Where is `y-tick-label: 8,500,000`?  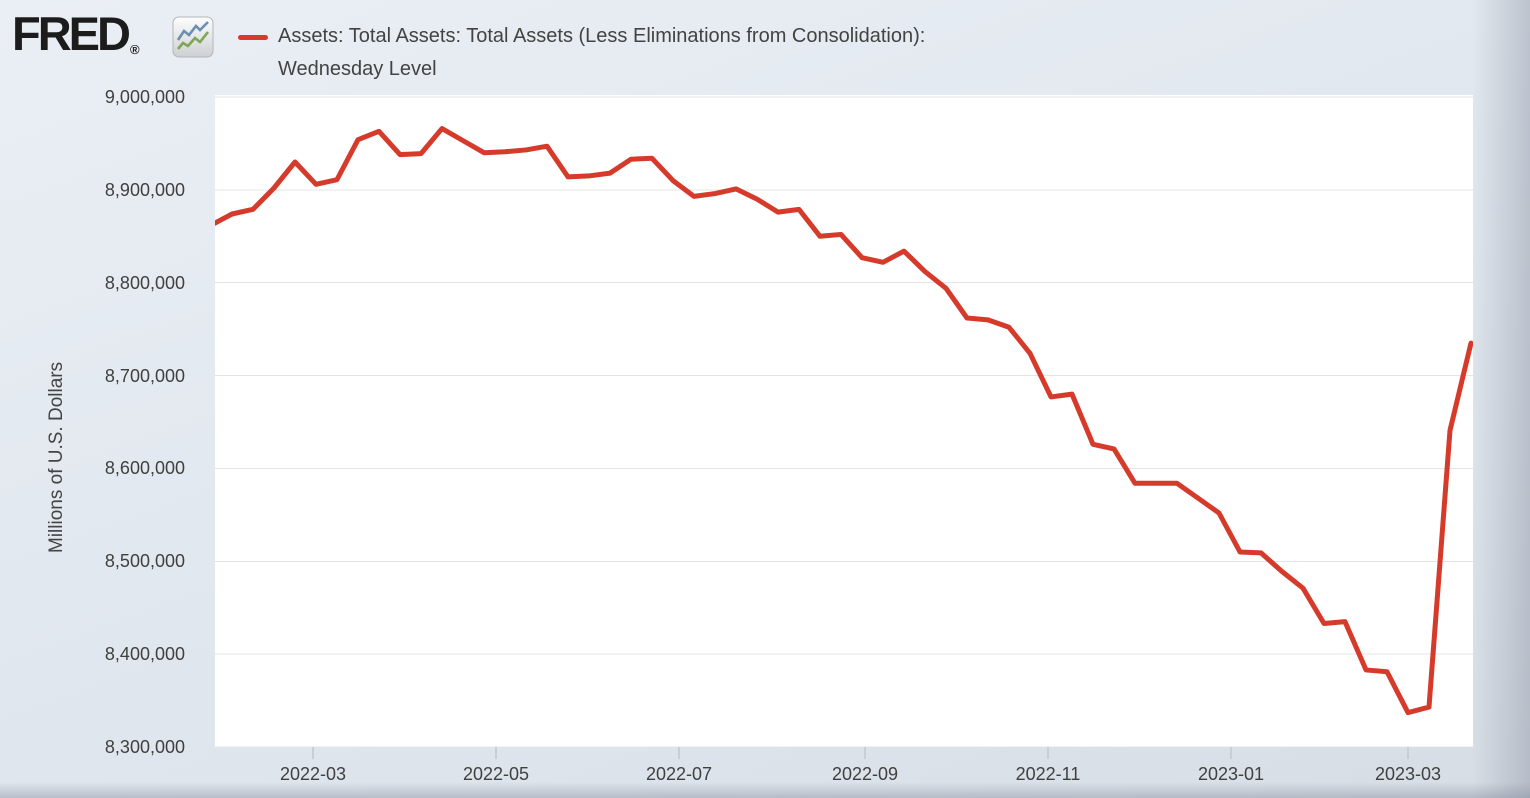
y-tick-label: 8,500,000 is located at coordinates (144, 561).